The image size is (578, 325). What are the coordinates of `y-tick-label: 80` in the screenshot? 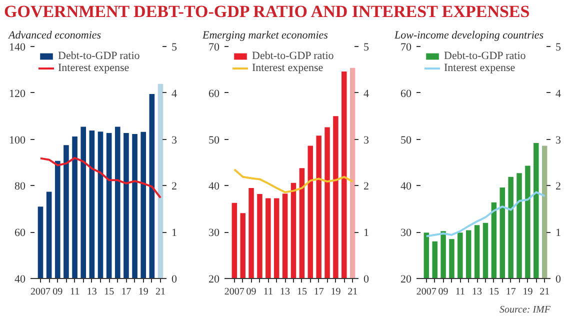 It's located at (20, 186).